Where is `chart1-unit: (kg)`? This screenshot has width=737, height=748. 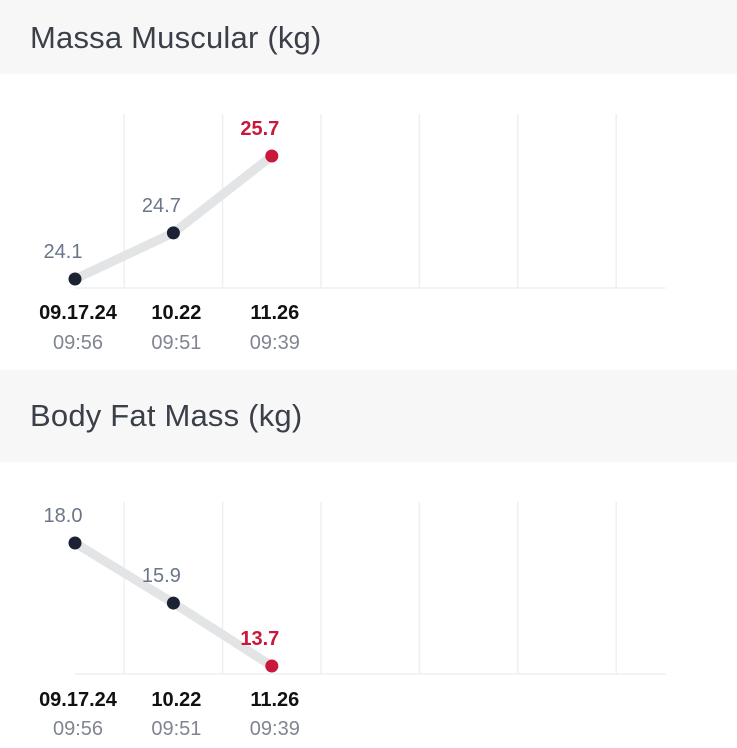
chart1-unit: (kg) is located at coordinates (294, 37).